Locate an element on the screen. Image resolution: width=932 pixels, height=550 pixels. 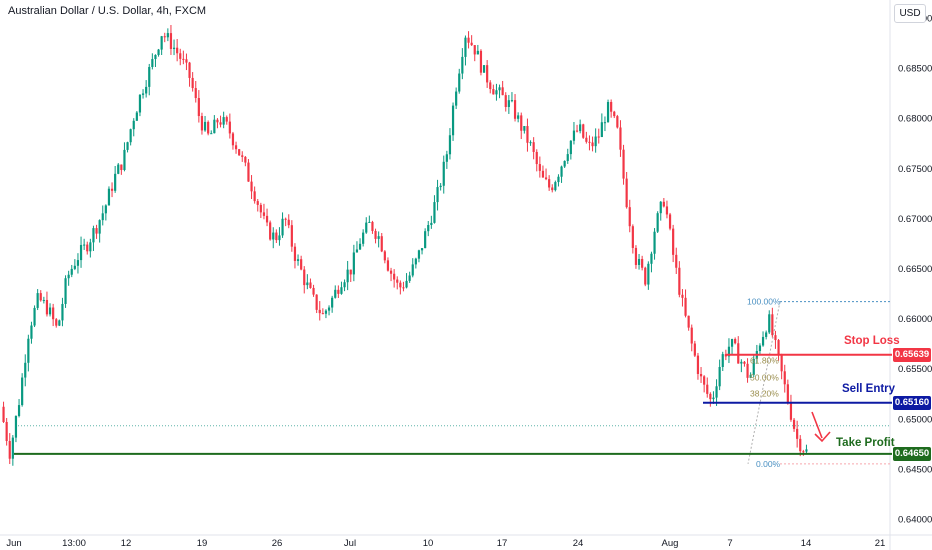
y-tick-label: 0.67500 is located at coordinates (915, 169).